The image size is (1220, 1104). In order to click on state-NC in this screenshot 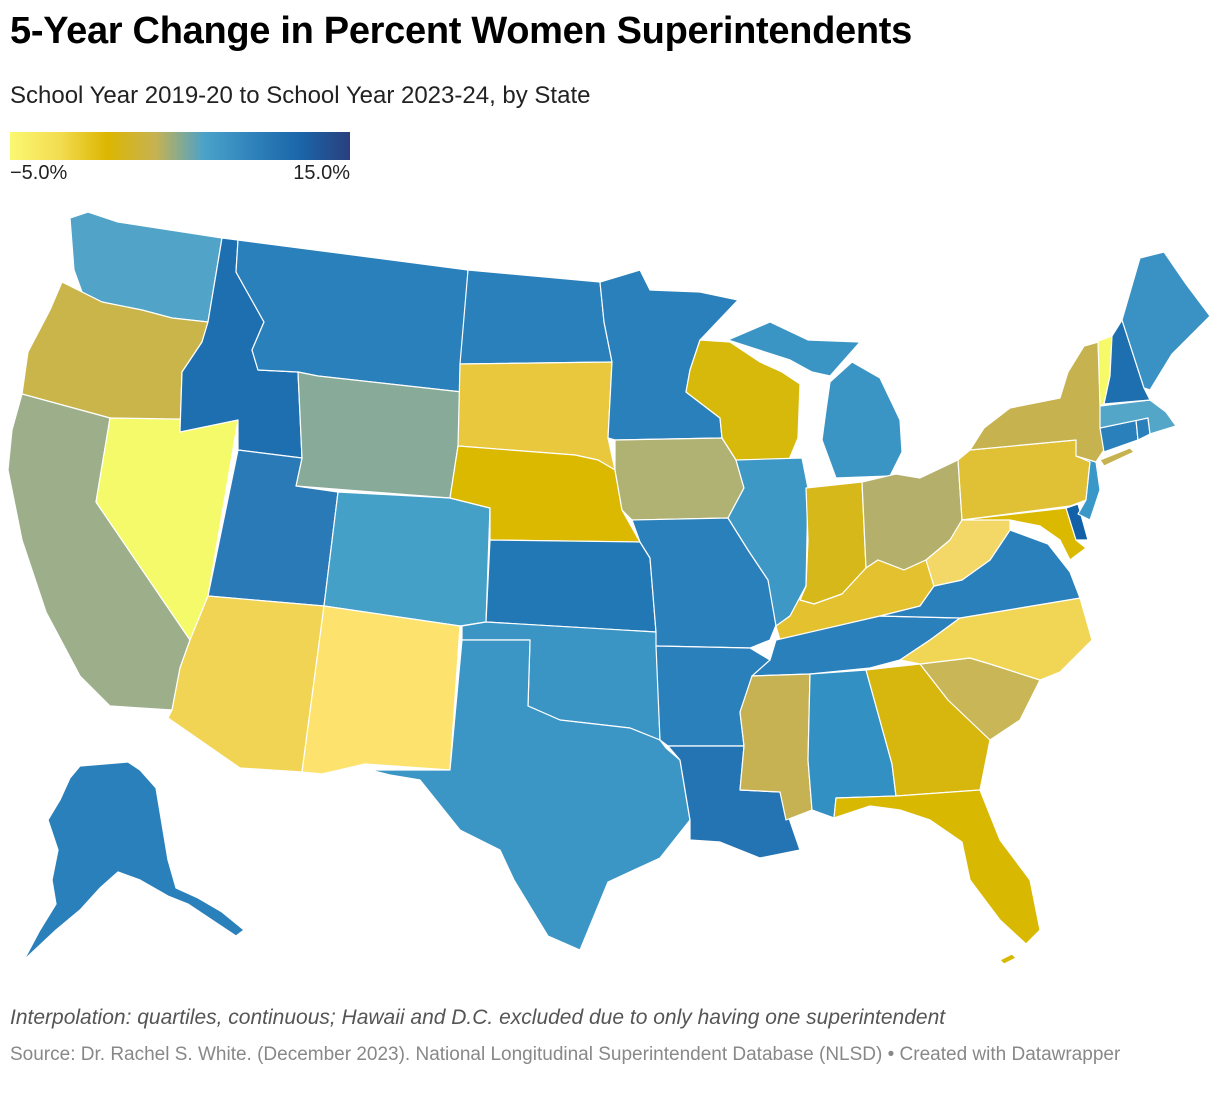, I will do `click(996, 639)`.